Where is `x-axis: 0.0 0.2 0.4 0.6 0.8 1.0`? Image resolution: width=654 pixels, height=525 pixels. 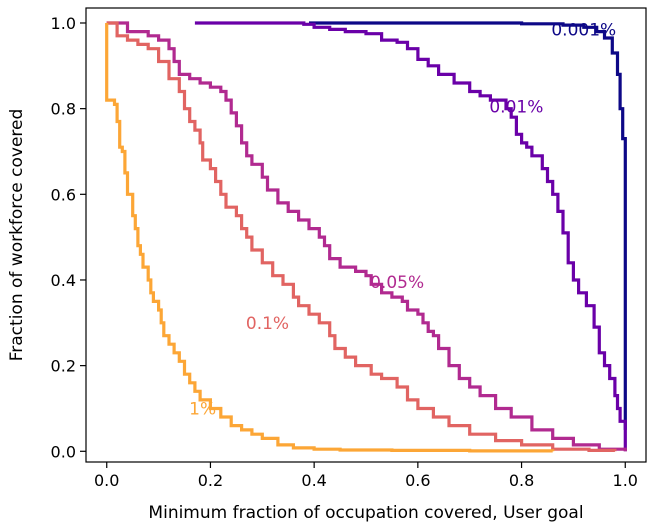 x-axis: 0.0 0.2 0.4 0.6 0.8 1.0 is located at coordinates (366, 476).